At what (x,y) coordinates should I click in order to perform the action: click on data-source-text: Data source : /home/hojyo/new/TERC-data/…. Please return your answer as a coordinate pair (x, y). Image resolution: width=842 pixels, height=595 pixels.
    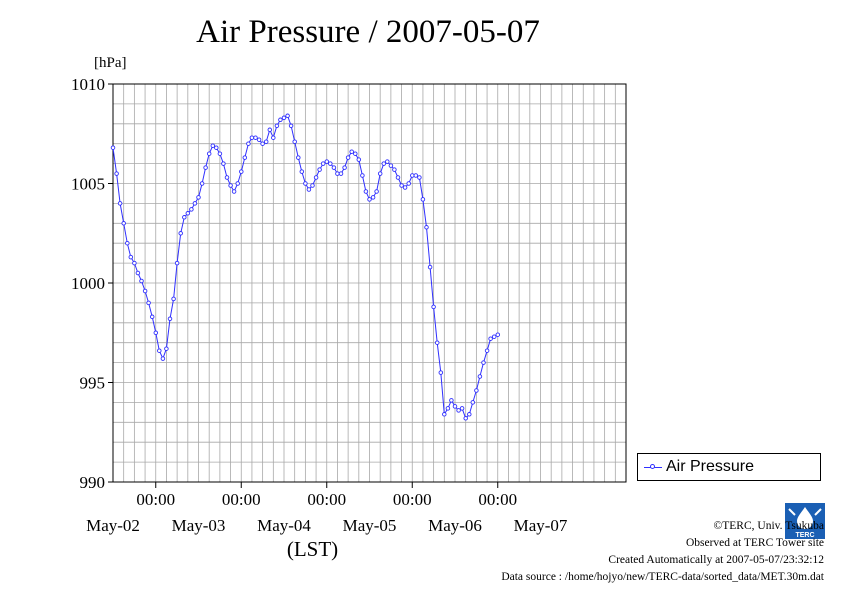
    Looking at the image, I should click on (662, 577).